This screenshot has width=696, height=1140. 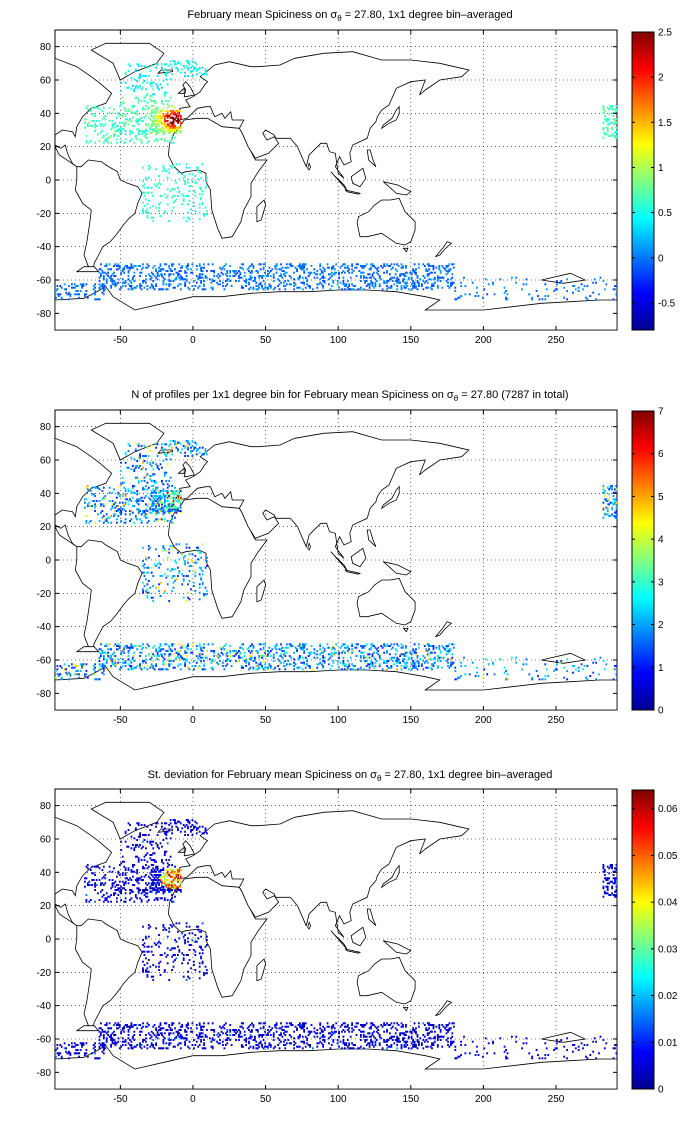 I want to click on colorbar-tick-label: 3, so click(x=661, y=582).